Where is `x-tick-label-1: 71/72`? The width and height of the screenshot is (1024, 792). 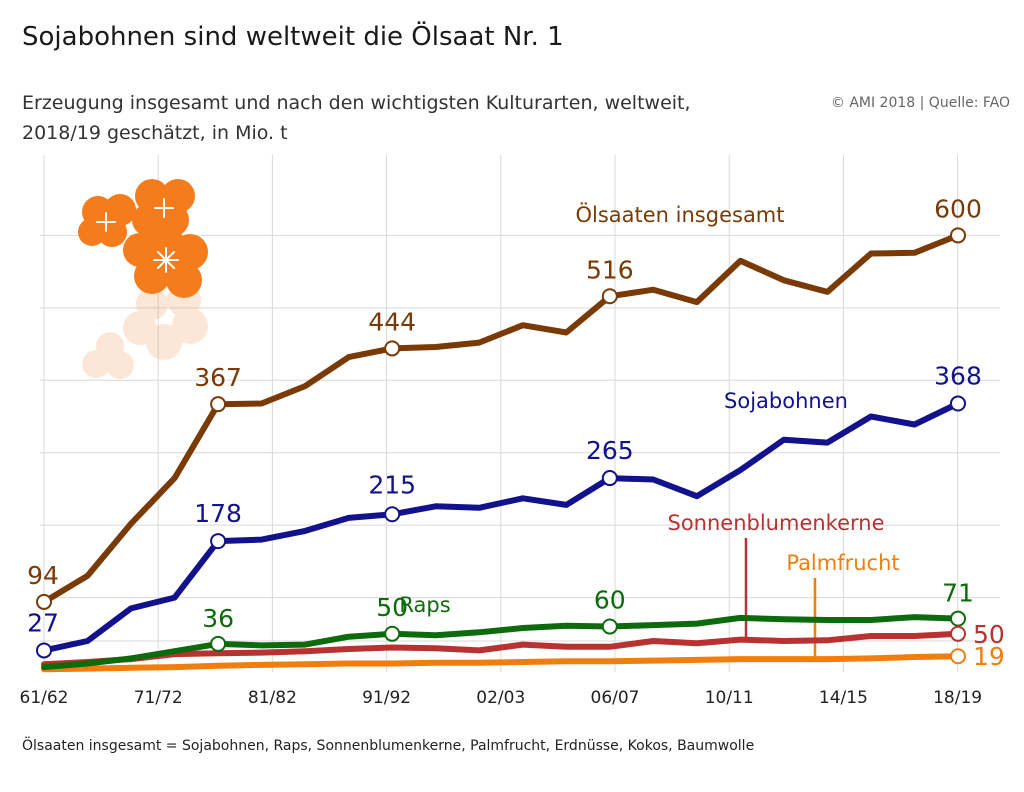
x-tick-label-1: 71/72 is located at coordinates (158, 698).